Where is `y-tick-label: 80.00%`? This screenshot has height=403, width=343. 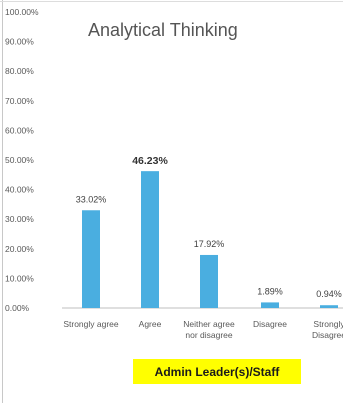 y-tick-label: 80.00% is located at coordinates (19, 71).